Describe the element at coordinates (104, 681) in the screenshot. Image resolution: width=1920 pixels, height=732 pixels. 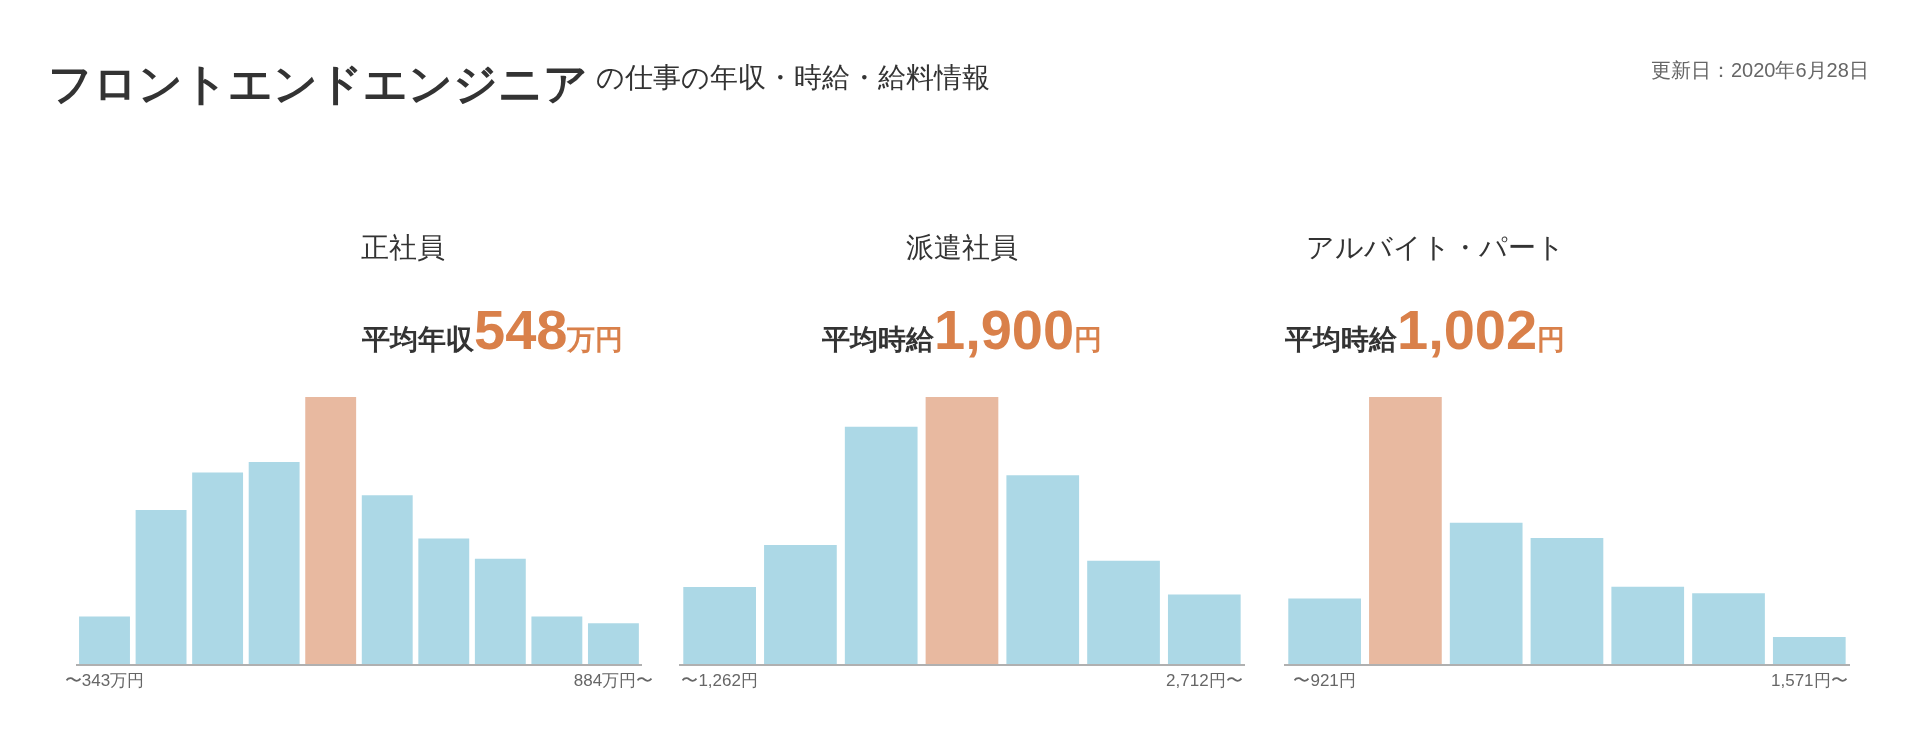
I see `x-tick-label: 〜343万円` at that location.